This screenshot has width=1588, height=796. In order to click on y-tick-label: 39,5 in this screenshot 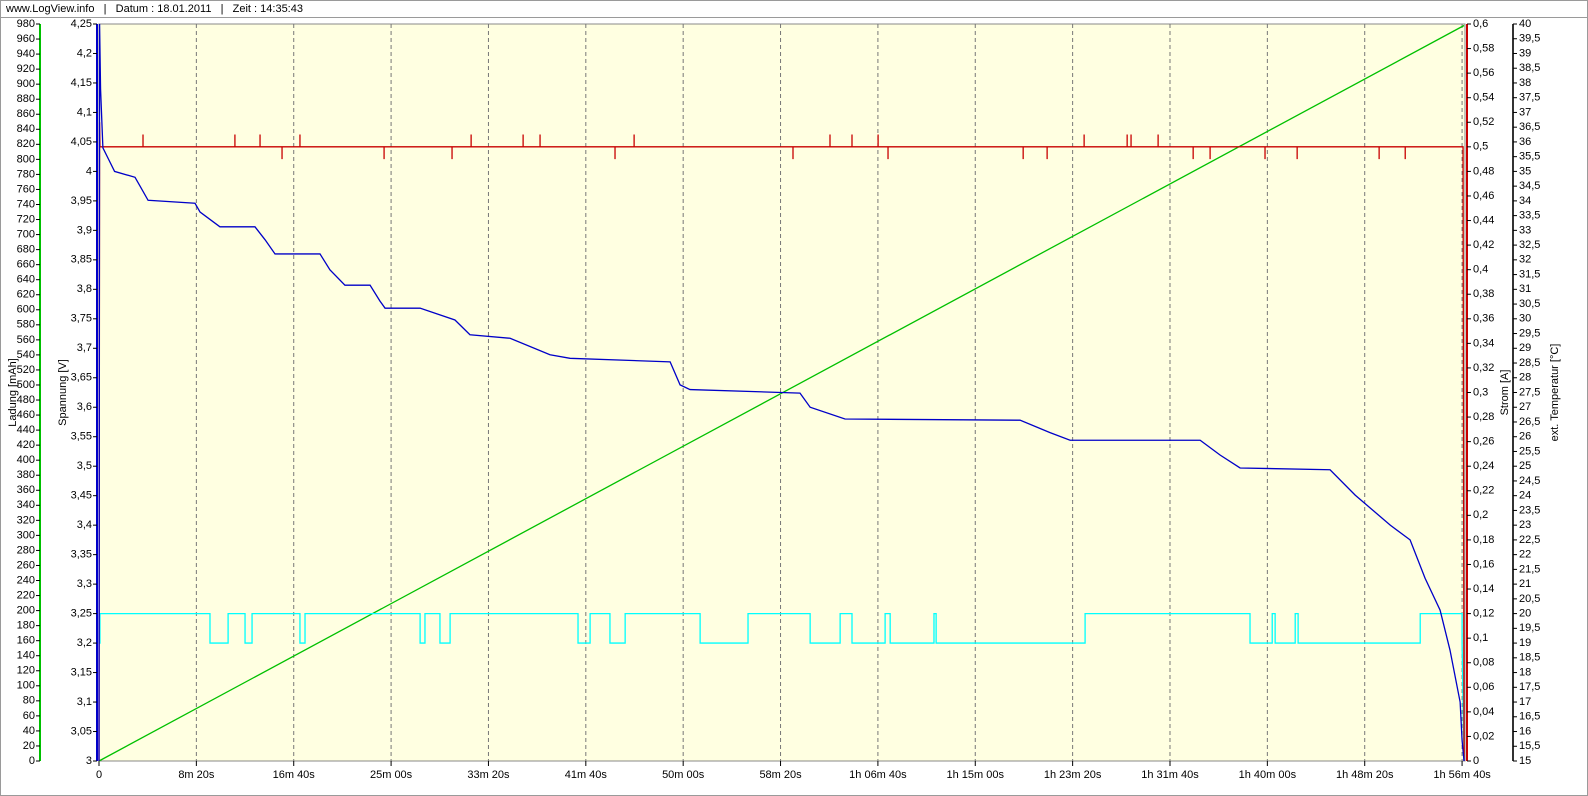, I will do `click(1529, 39)`.